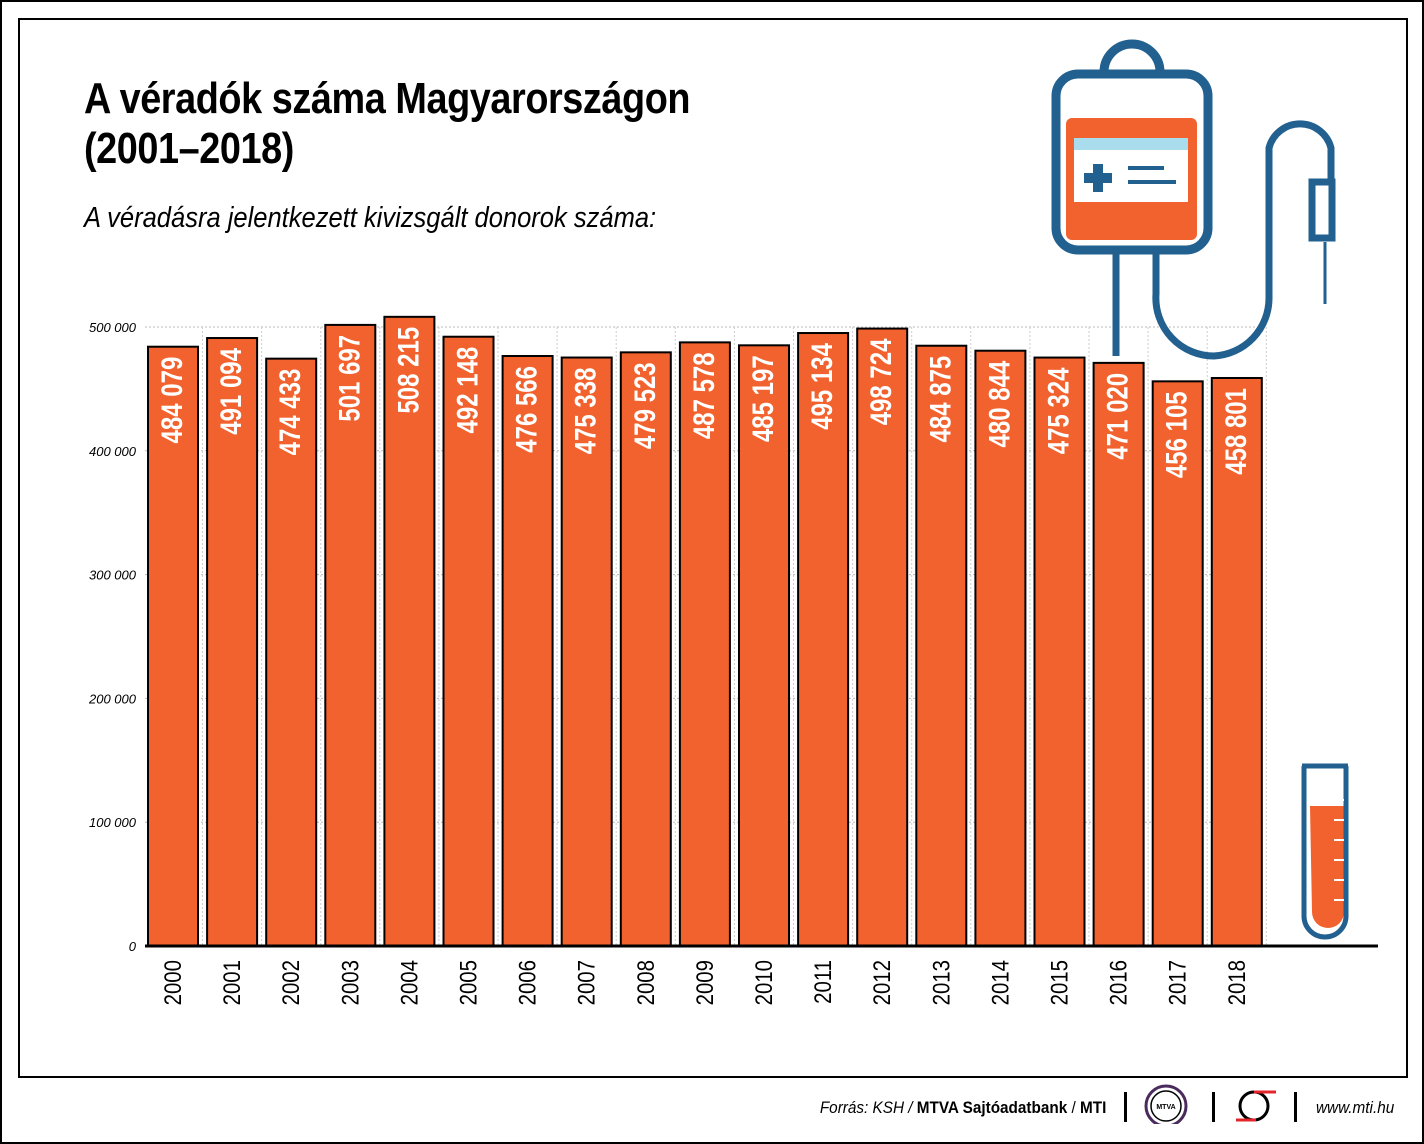 The height and width of the screenshot is (1144, 1424). Describe the element at coordinates (349, 378) in the screenshot. I see `data-label: 501 697` at that location.